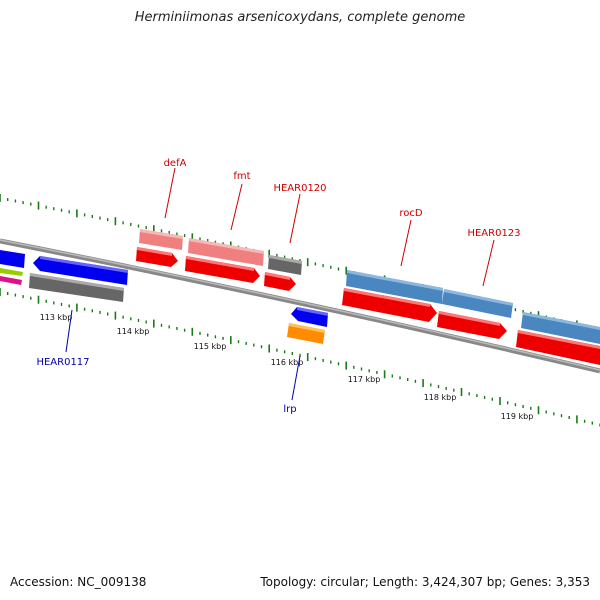  I want to click on feature-blue-left, so click(12, 259).